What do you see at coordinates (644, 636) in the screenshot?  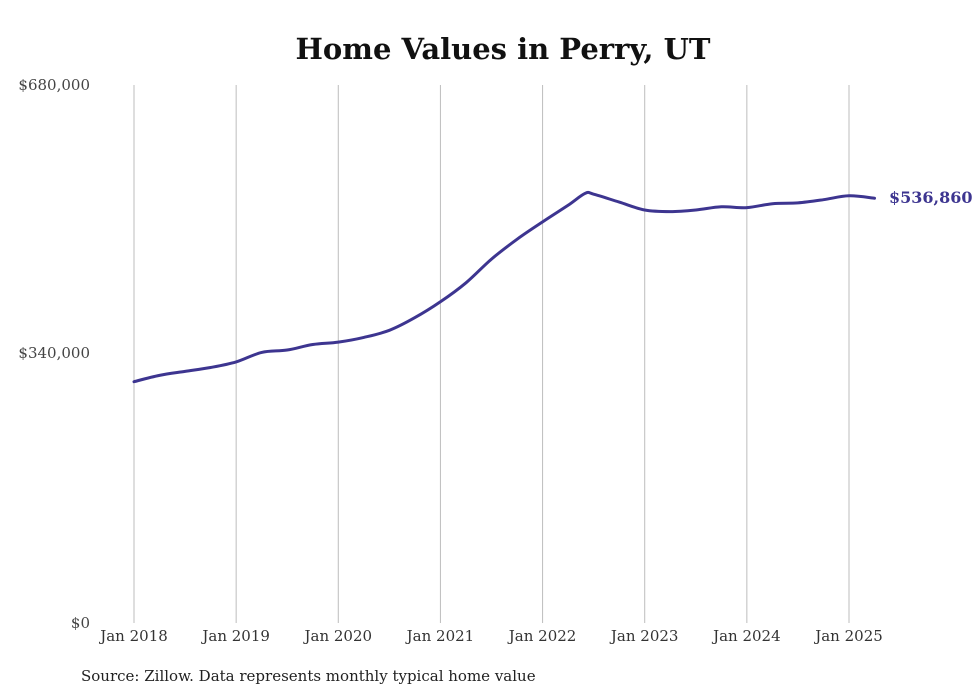 I see `x-tick-label: Jan 2023` at bounding box center [644, 636].